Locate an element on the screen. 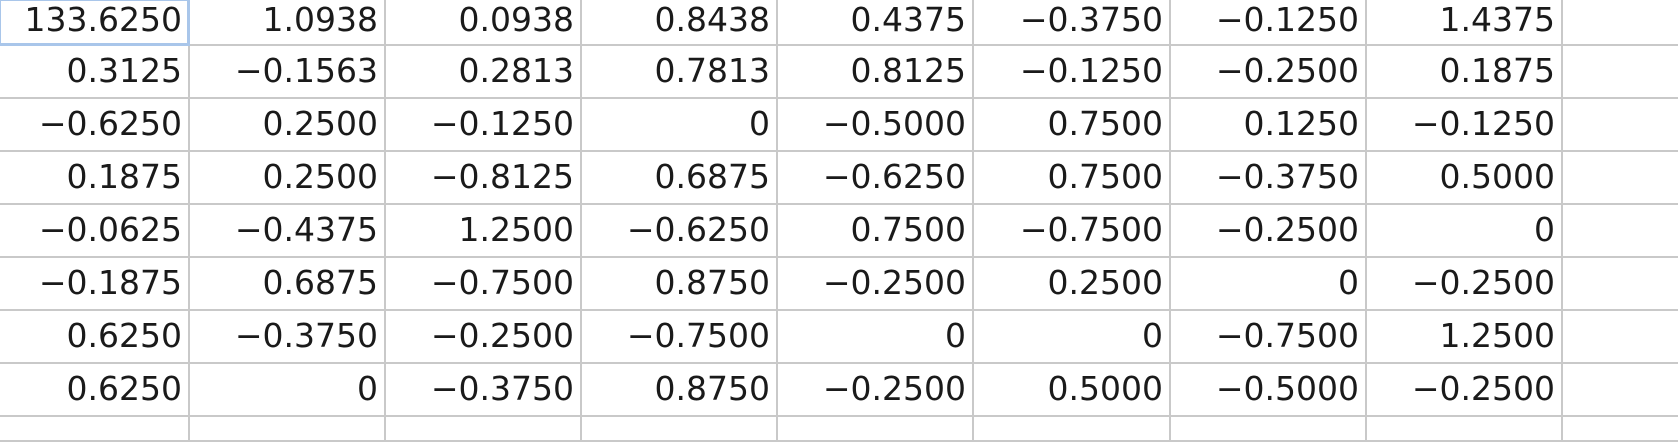 This screenshot has height=442, width=1678. cell-r5-c5: 0.2500 is located at coordinates (1072, 284).